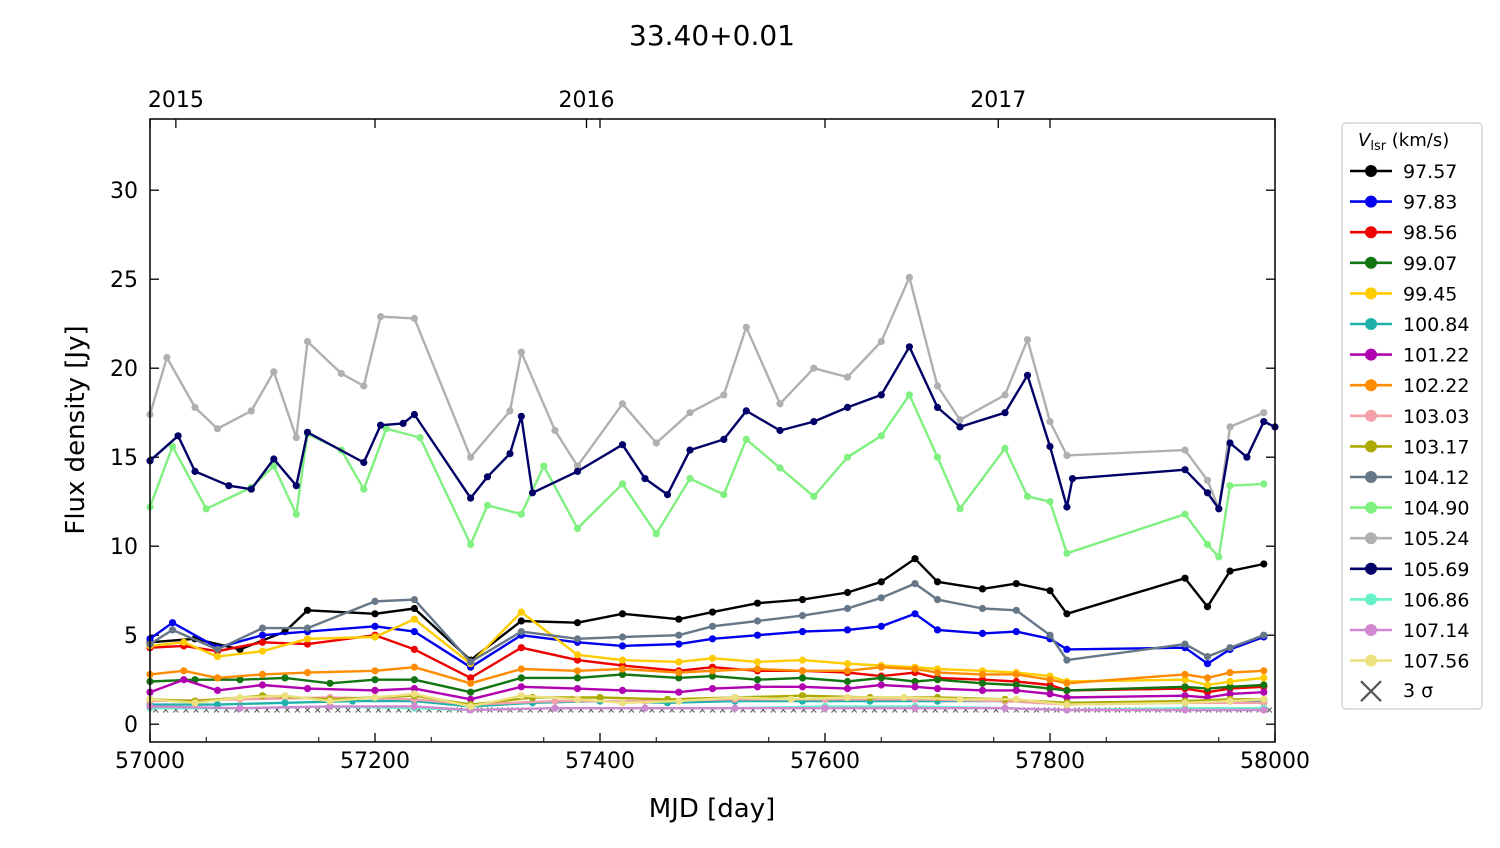 The height and width of the screenshot is (848, 1500). What do you see at coordinates (1436, 356) in the screenshot?
I see `legend-label: 101.22` at bounding box center [1436, 356].